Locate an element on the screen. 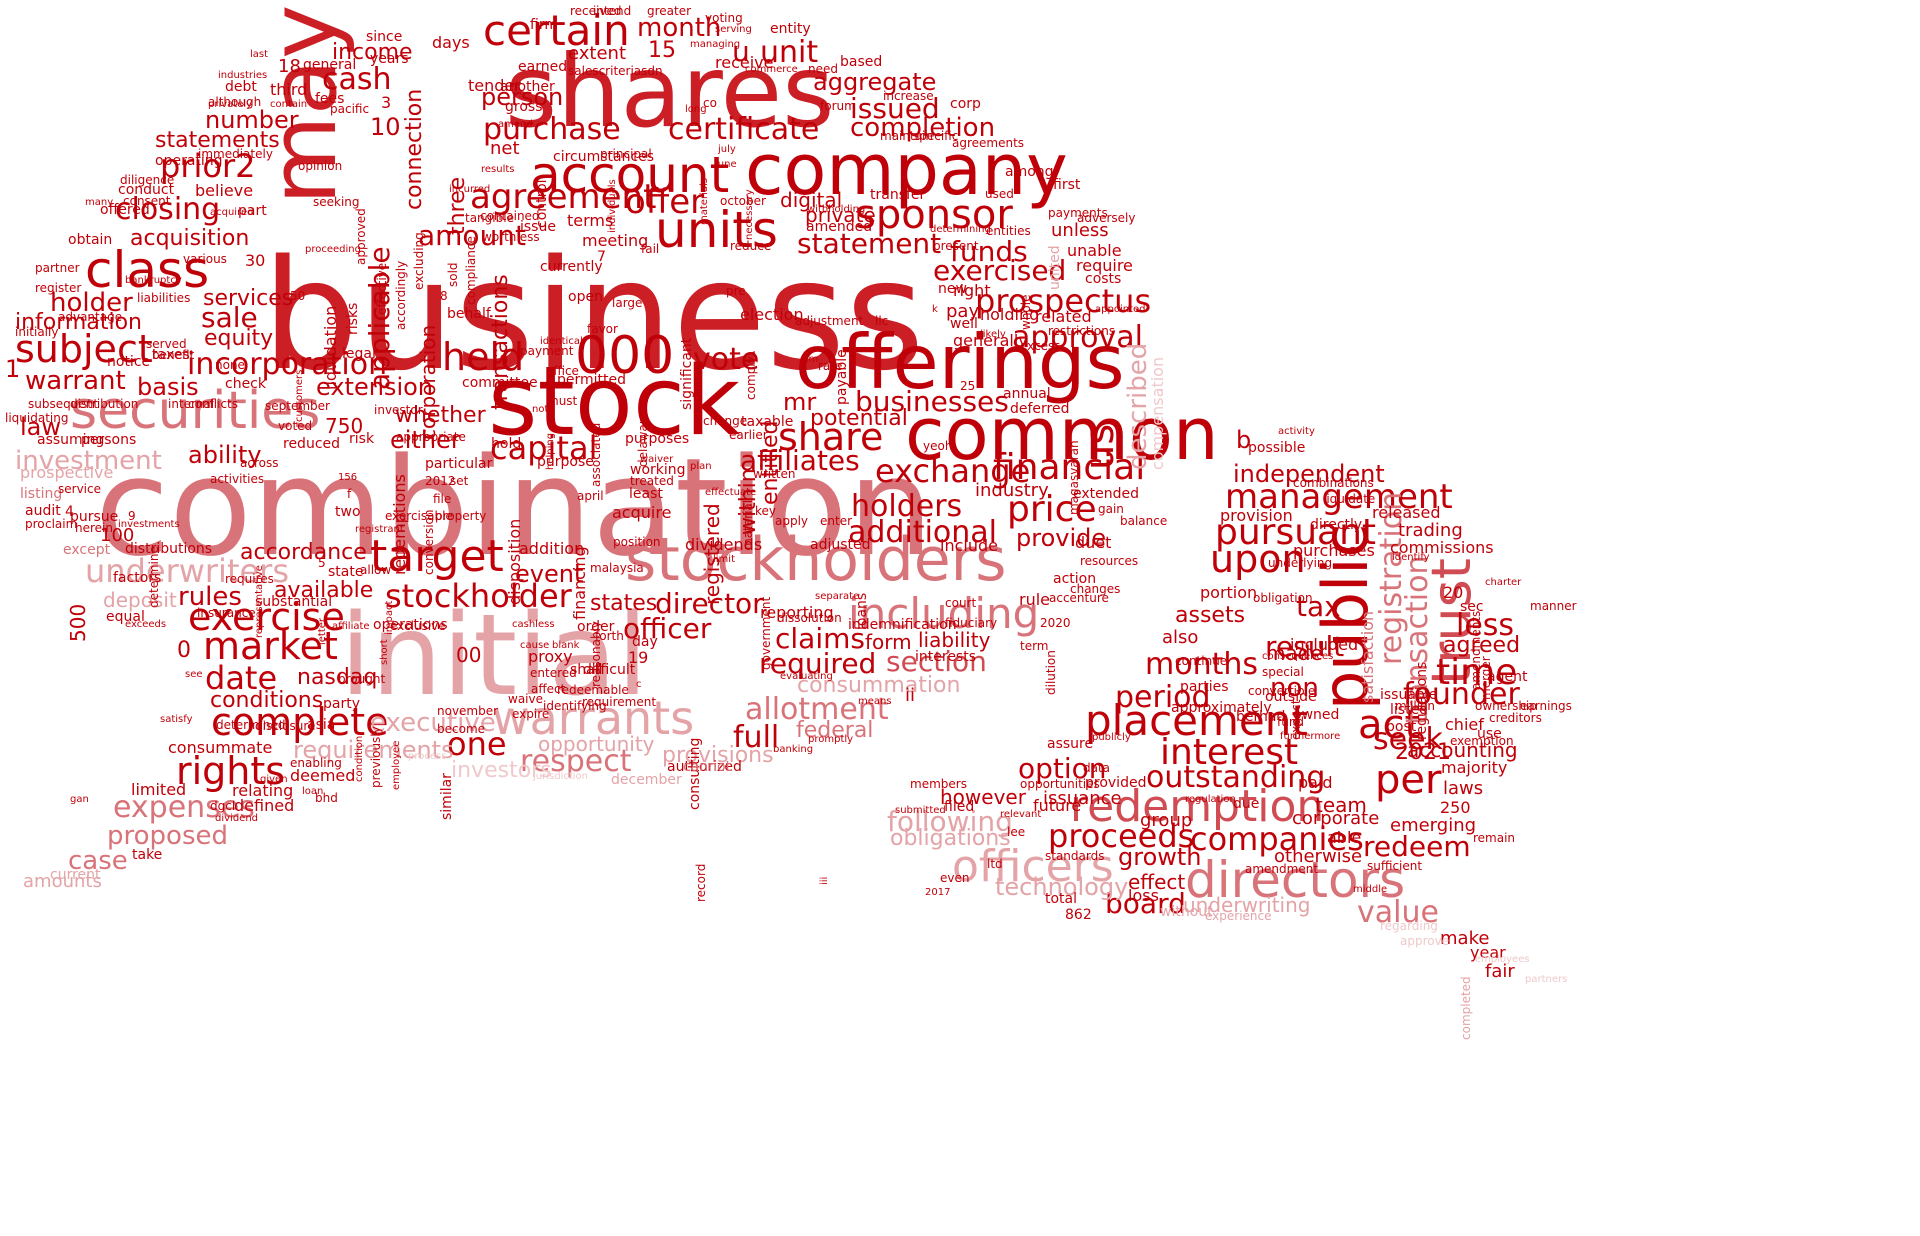 The height and width of the screenshot is (1236, 1920). cloud-word-action: action is located at coordinates (1075, 579).